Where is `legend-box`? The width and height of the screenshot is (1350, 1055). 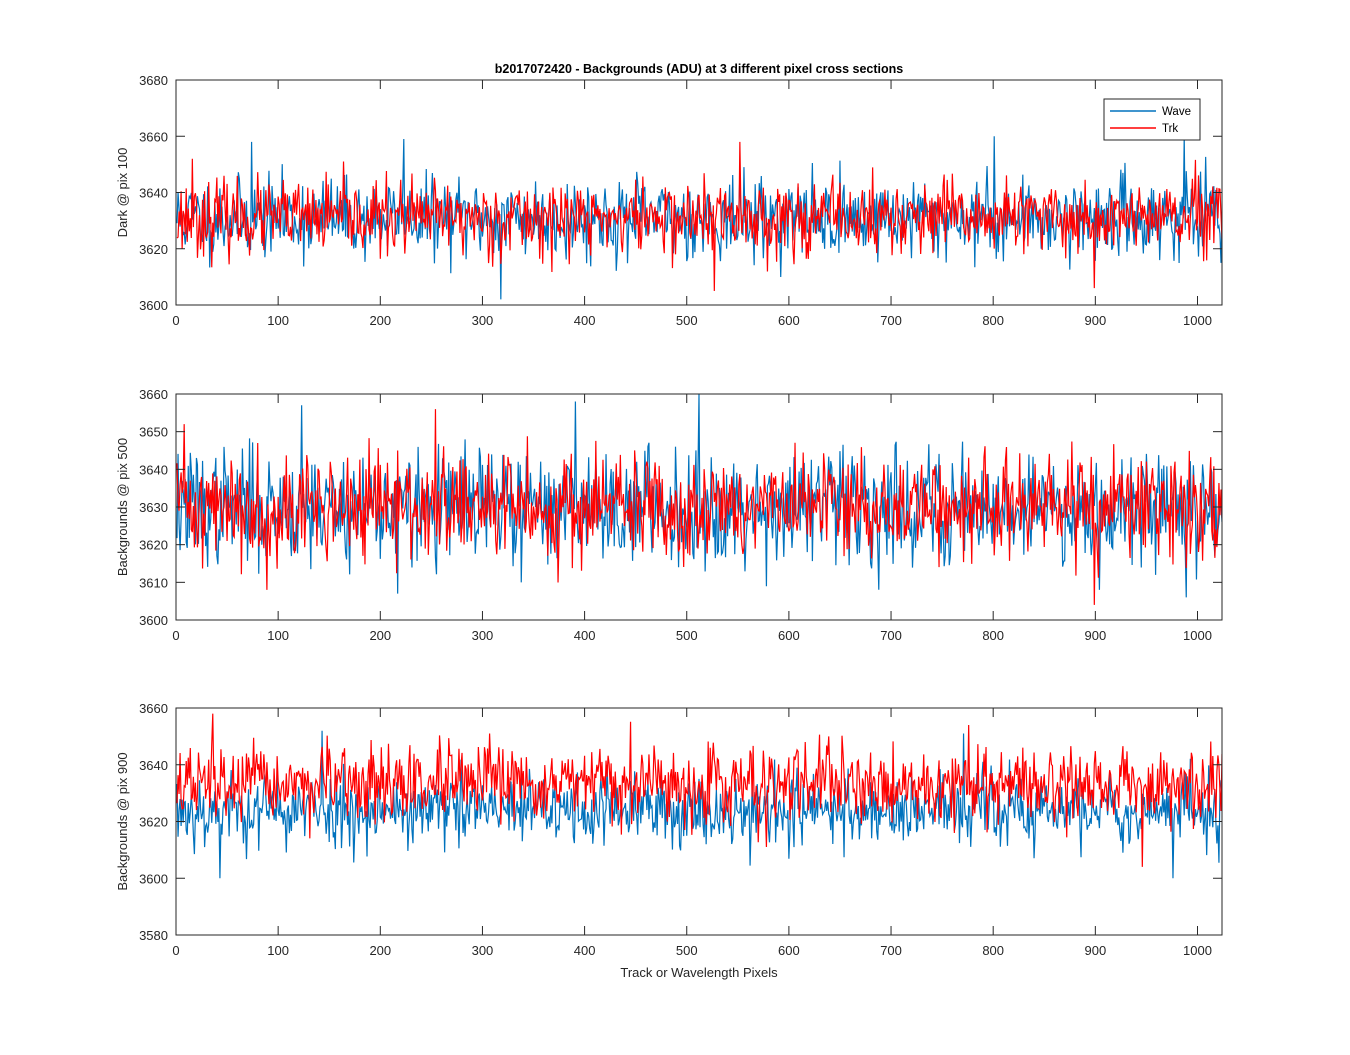
legend-box is located at coordinates (1152, 119).